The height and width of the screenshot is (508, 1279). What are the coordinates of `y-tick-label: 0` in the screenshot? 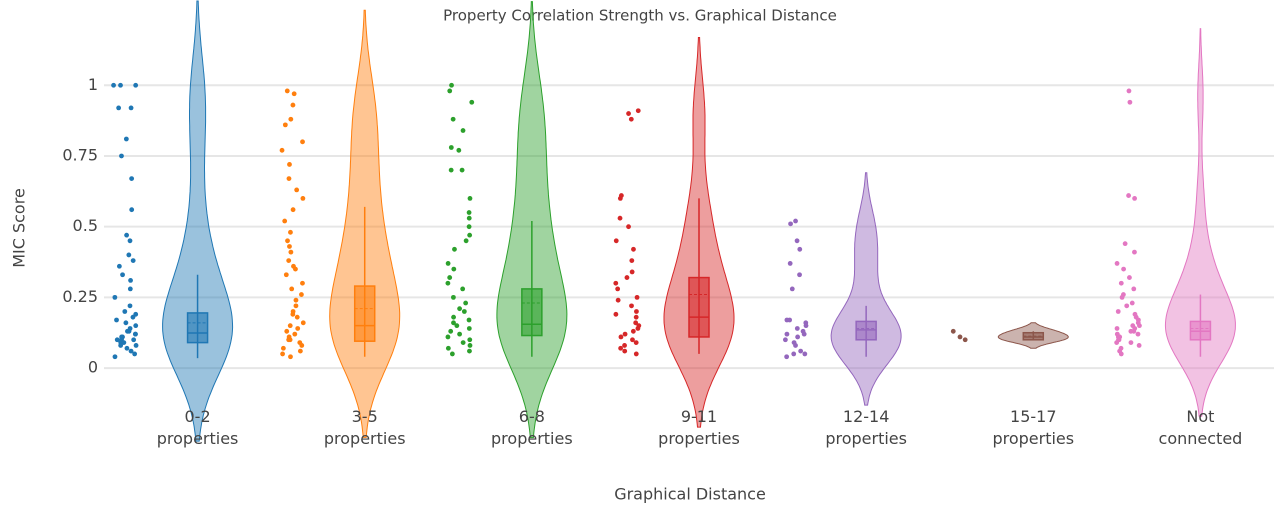 It's located at (93, 367).